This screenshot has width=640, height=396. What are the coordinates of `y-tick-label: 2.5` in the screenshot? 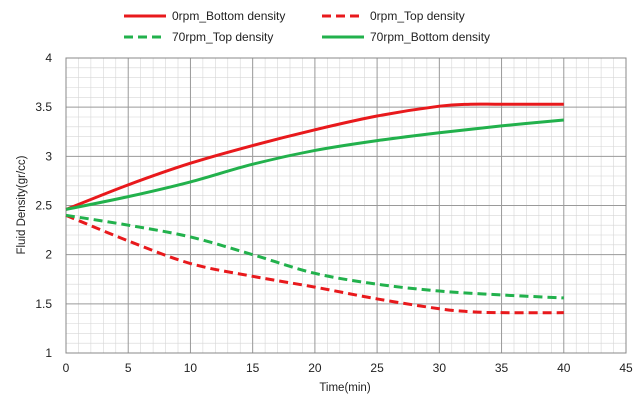 It's located at (43, 206).